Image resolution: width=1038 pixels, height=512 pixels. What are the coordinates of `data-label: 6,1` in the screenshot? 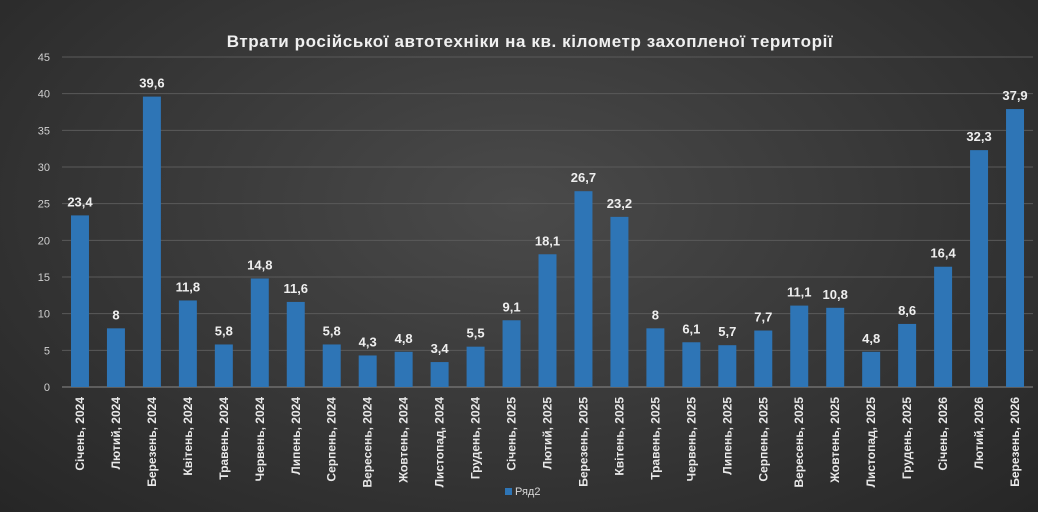 It's located at (691, 328).